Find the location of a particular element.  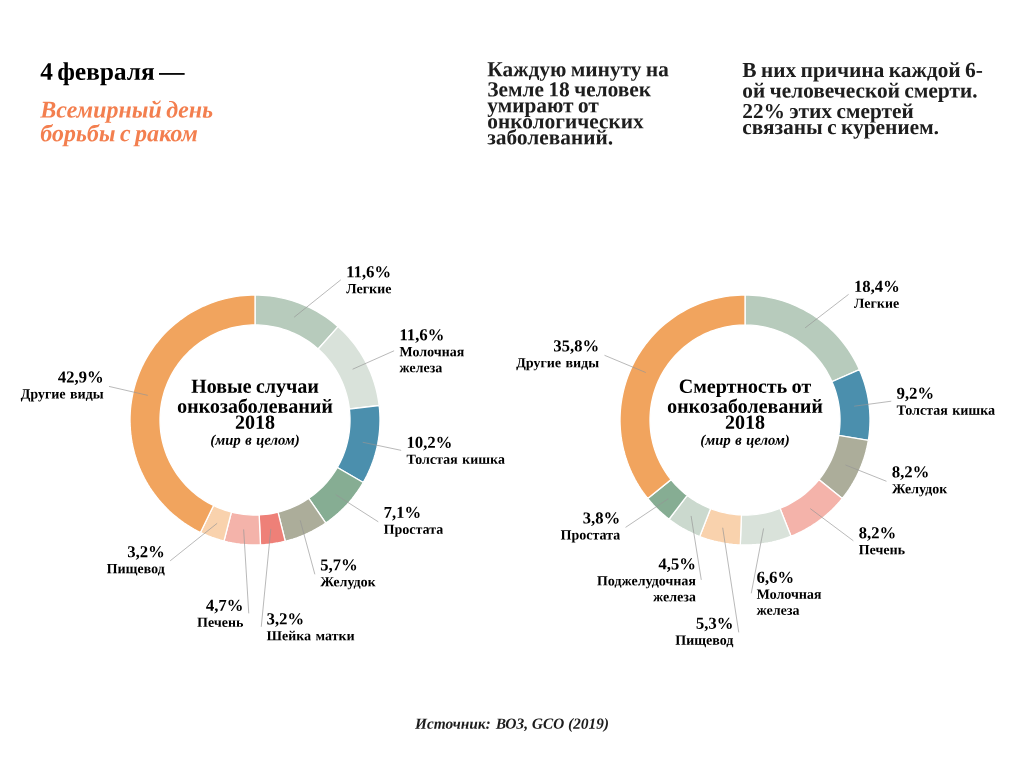

data-label: 18,4% is located at coordinates (877, 287).